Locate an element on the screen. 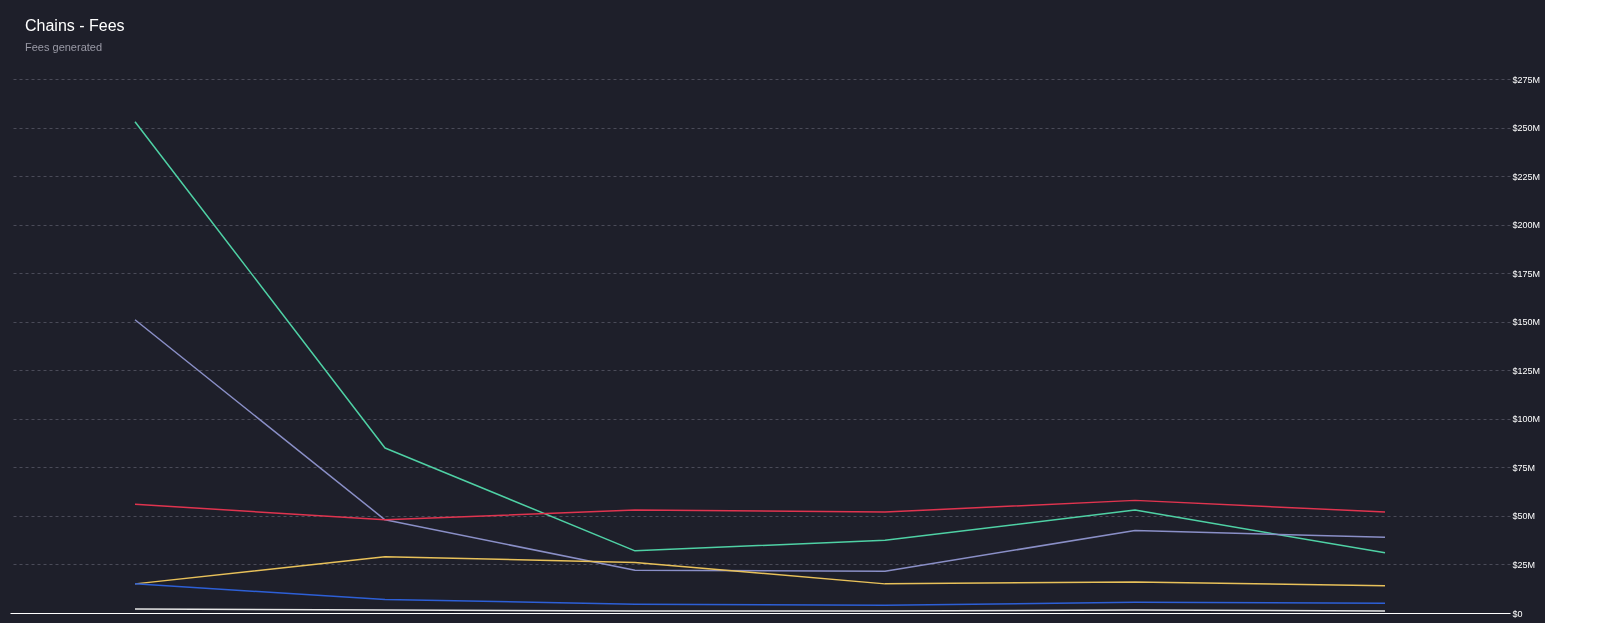 The image size is (1600, 631). y-tick-label: $75M is located at coordinates (1524, 467).